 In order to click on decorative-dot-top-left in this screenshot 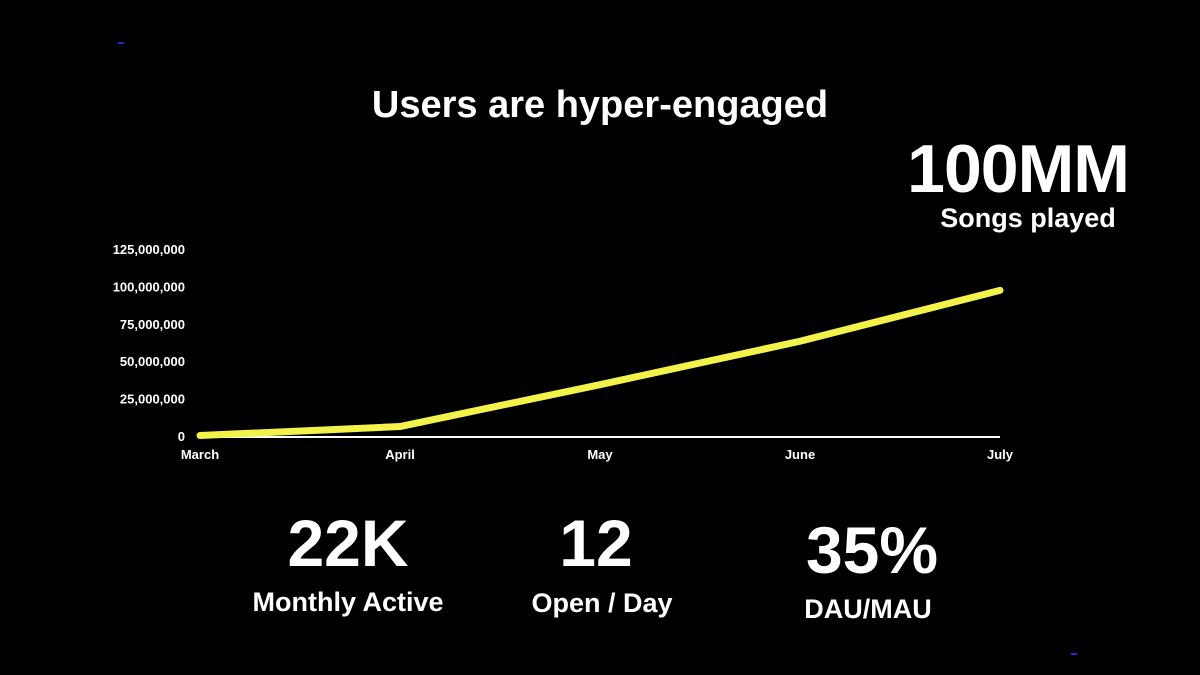, I will do `click(121, 43)`.